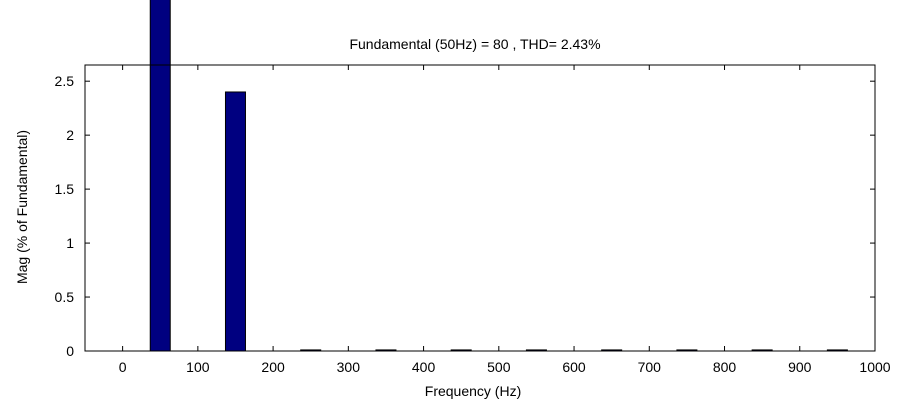  I want to click on x-tick-label: 900, so click(800, 367).